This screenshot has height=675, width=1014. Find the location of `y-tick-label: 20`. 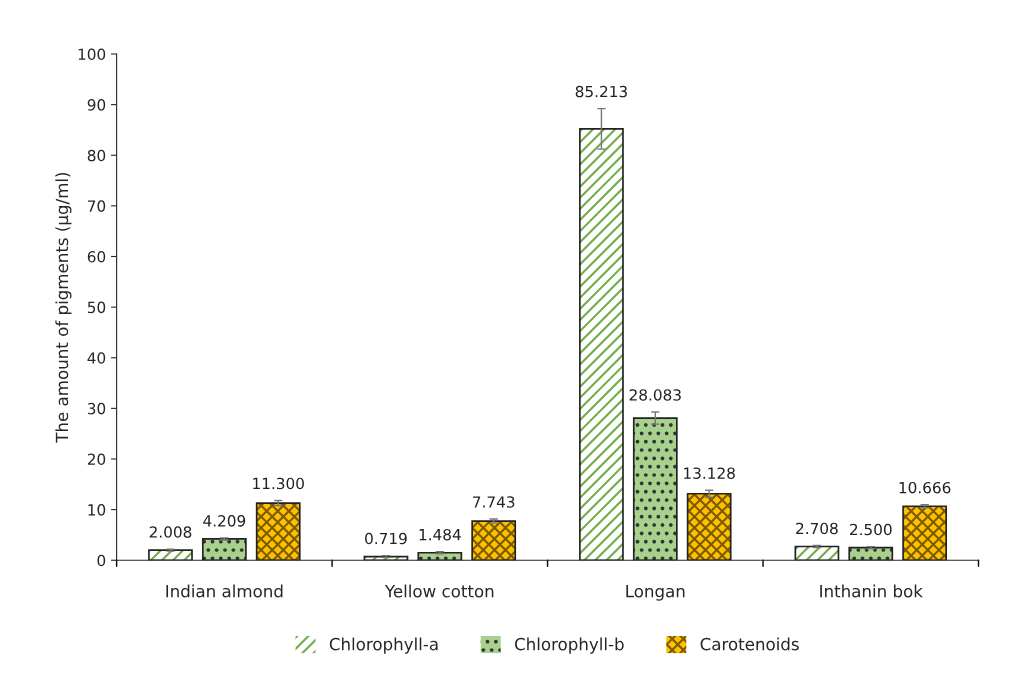

y-tick-label: 20 is located at coordinates (96, 459).